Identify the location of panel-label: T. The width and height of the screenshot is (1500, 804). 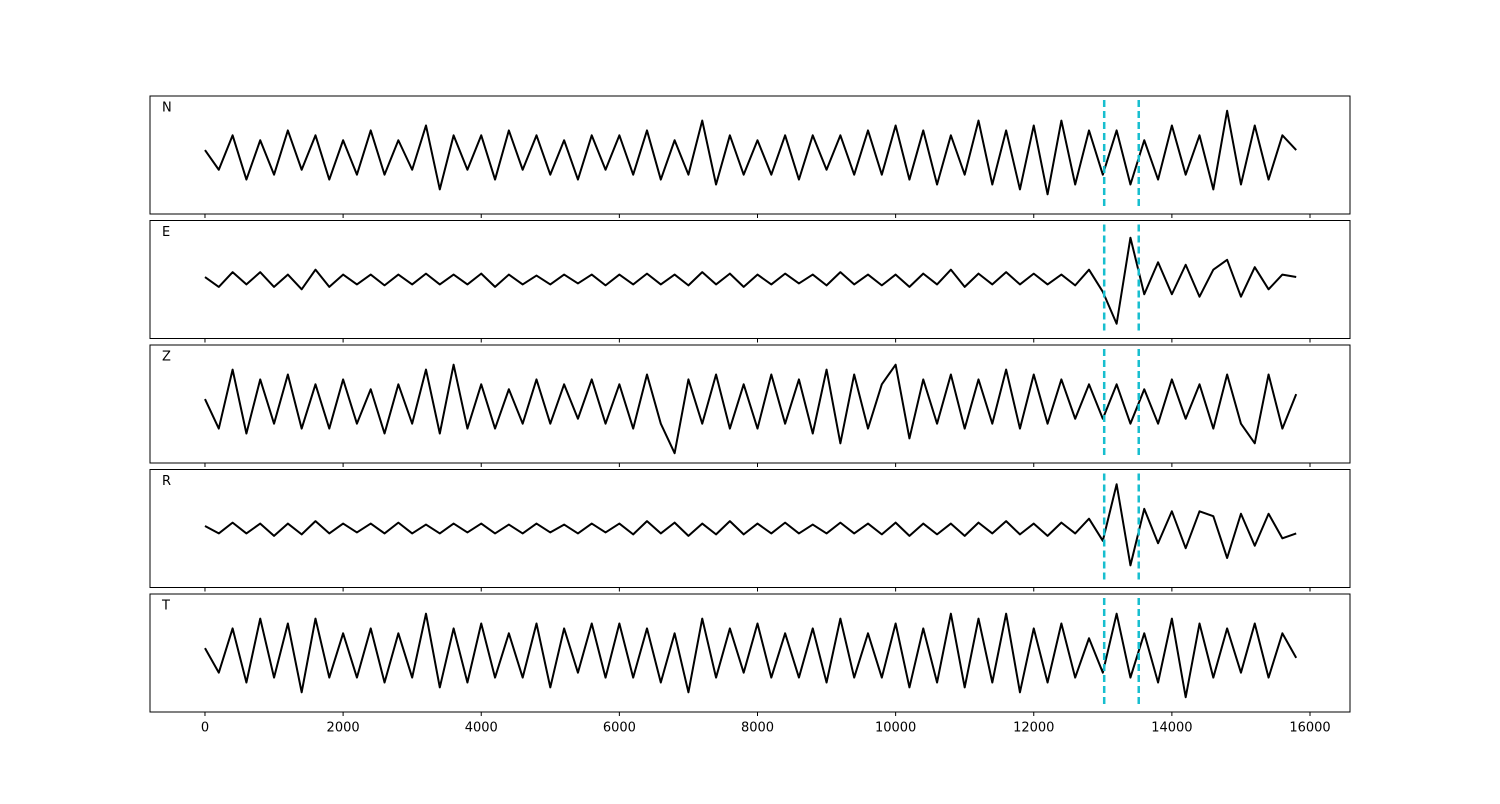
(165, 606).